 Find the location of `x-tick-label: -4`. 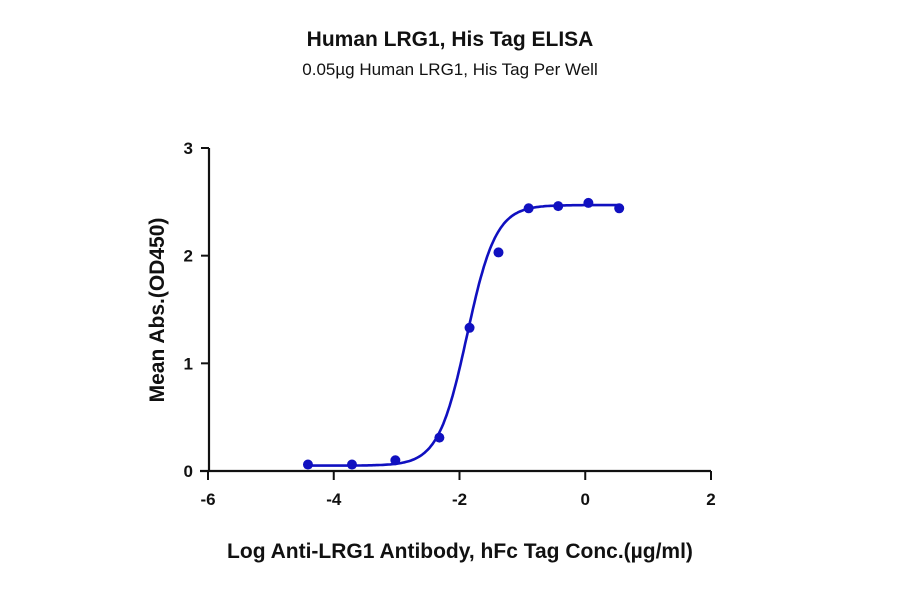

x-tick-label: -4 is located at coordinates (334, 499).